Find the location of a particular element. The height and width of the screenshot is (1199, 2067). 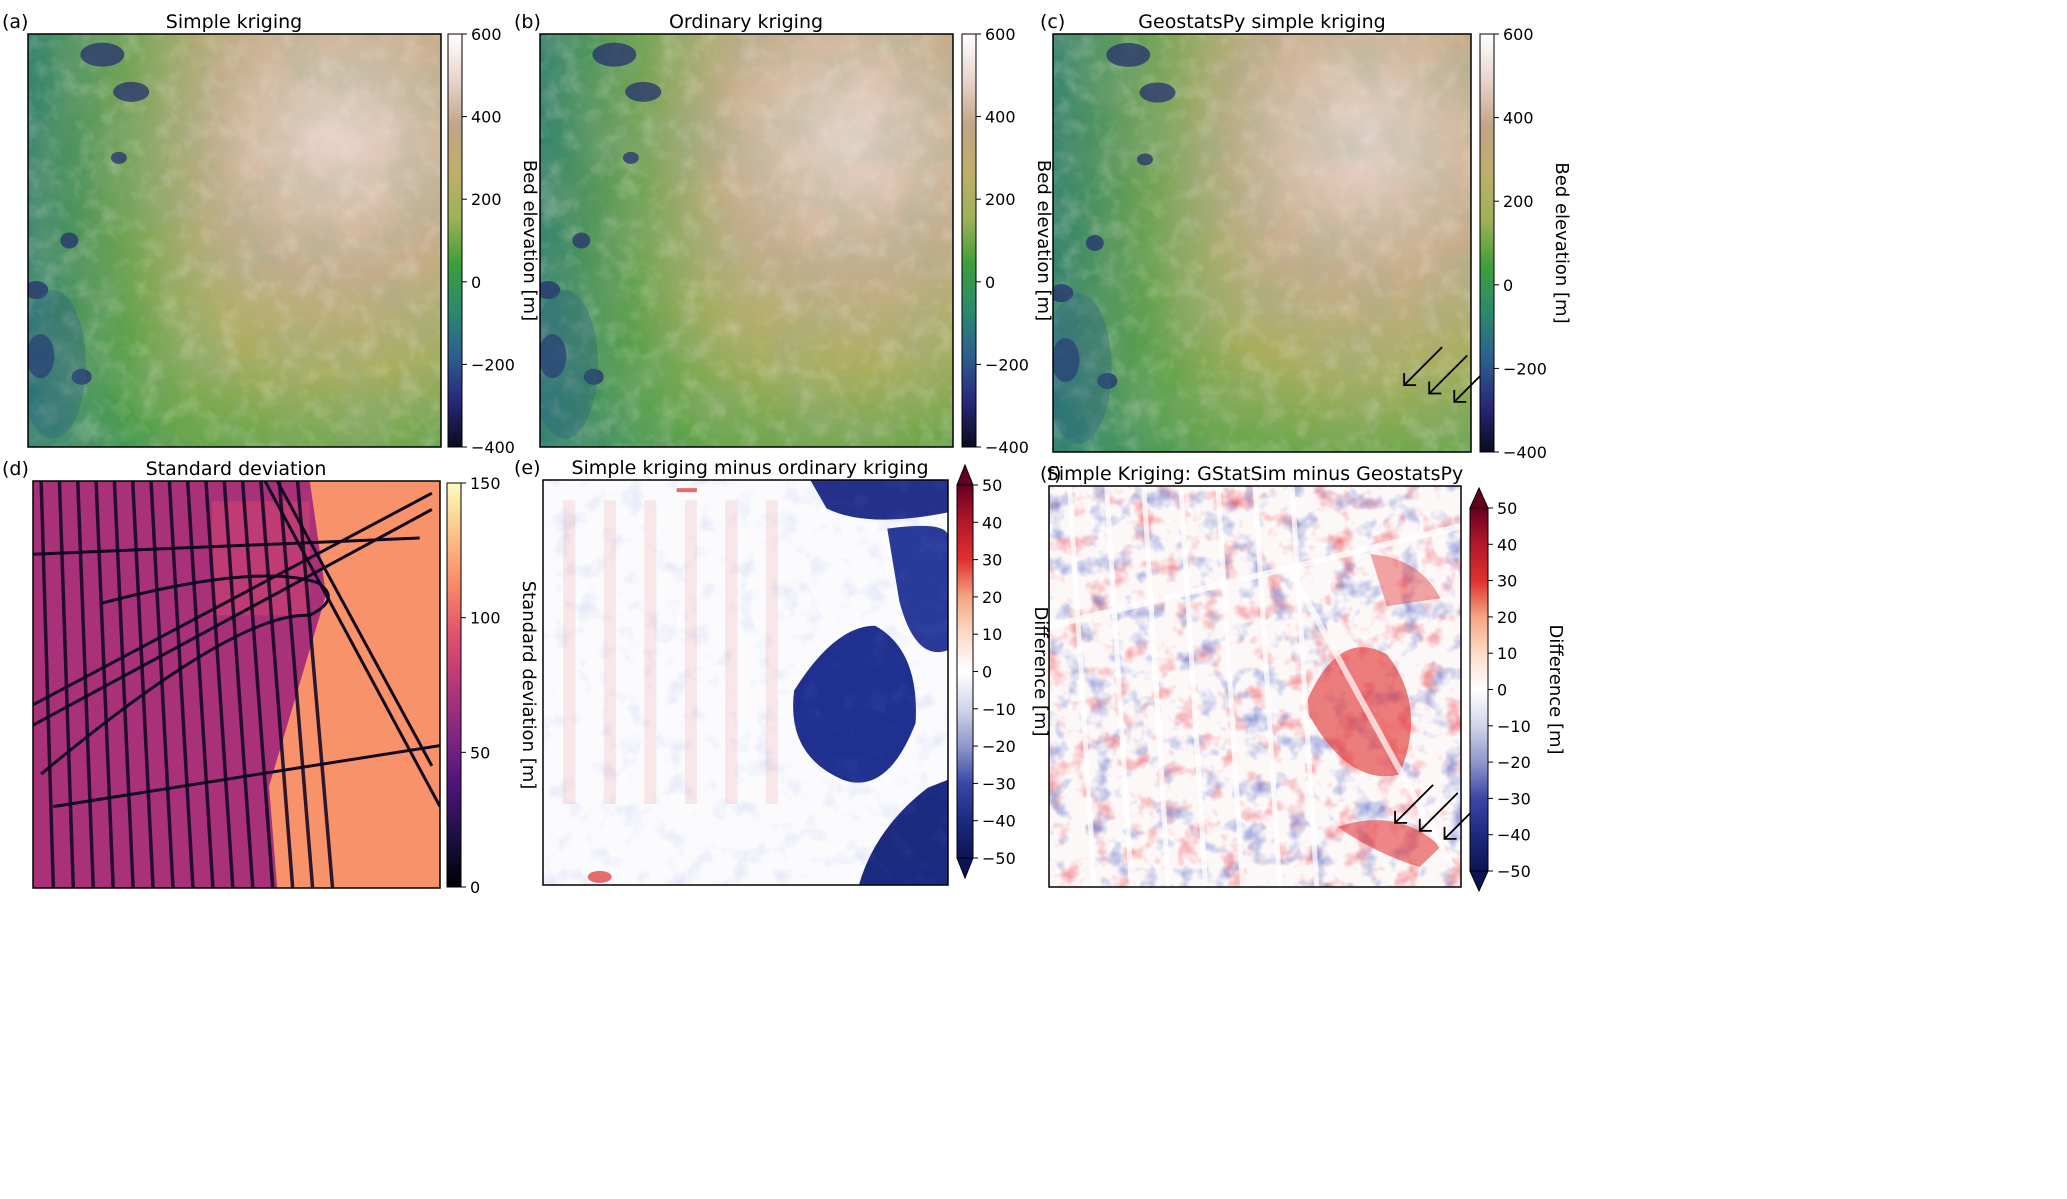

panel-label: (e) is located at coordinates (527, 468).